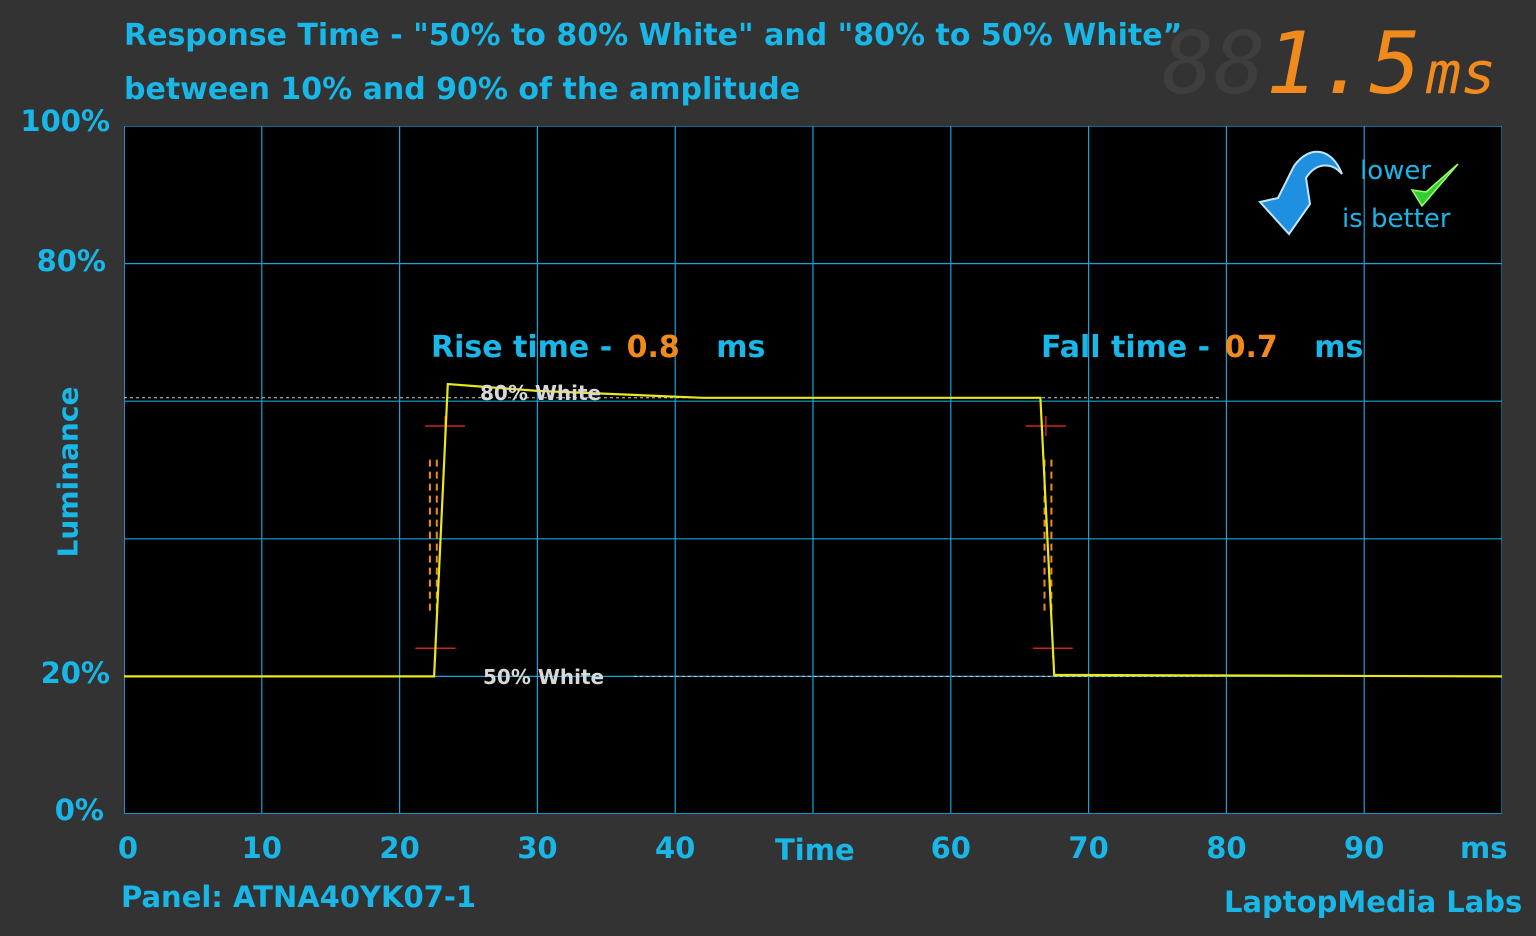 This screenshot has height=936, width=1536. Describe the element at coordinates (1396, 219) in the screenshot. I see `badge-is-better: is better` at that location.